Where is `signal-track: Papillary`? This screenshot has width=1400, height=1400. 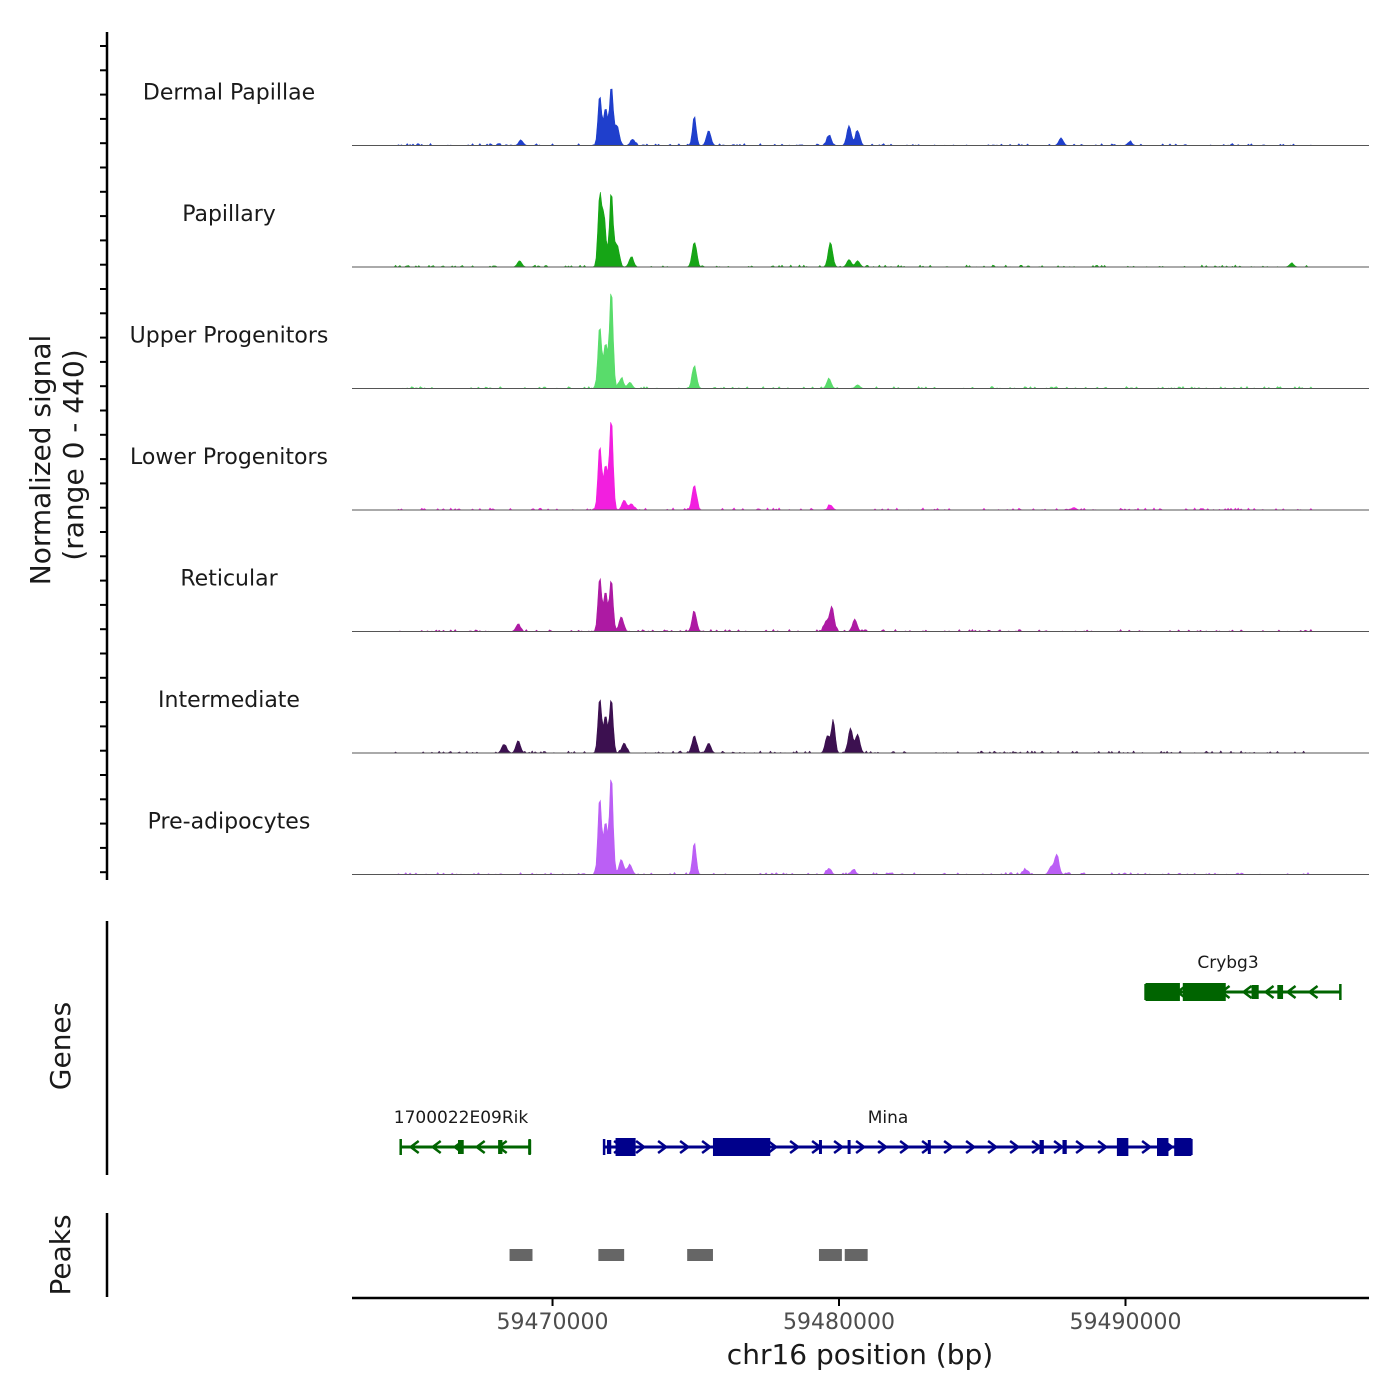 signal-track: Papillary is located at coordinates (775, 230).